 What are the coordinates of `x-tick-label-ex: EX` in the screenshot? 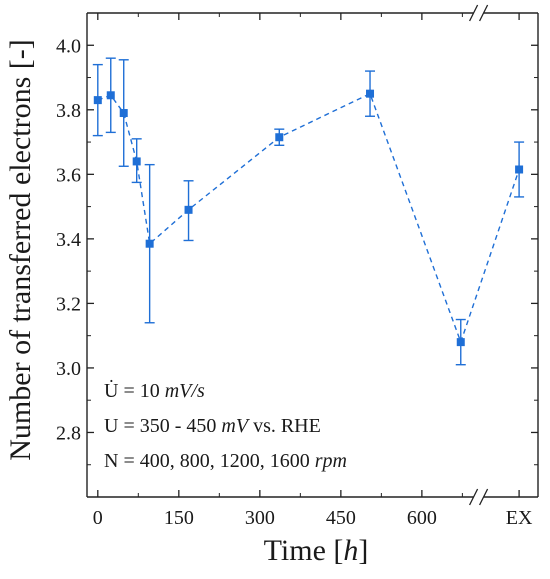 It's located at (519, 518).